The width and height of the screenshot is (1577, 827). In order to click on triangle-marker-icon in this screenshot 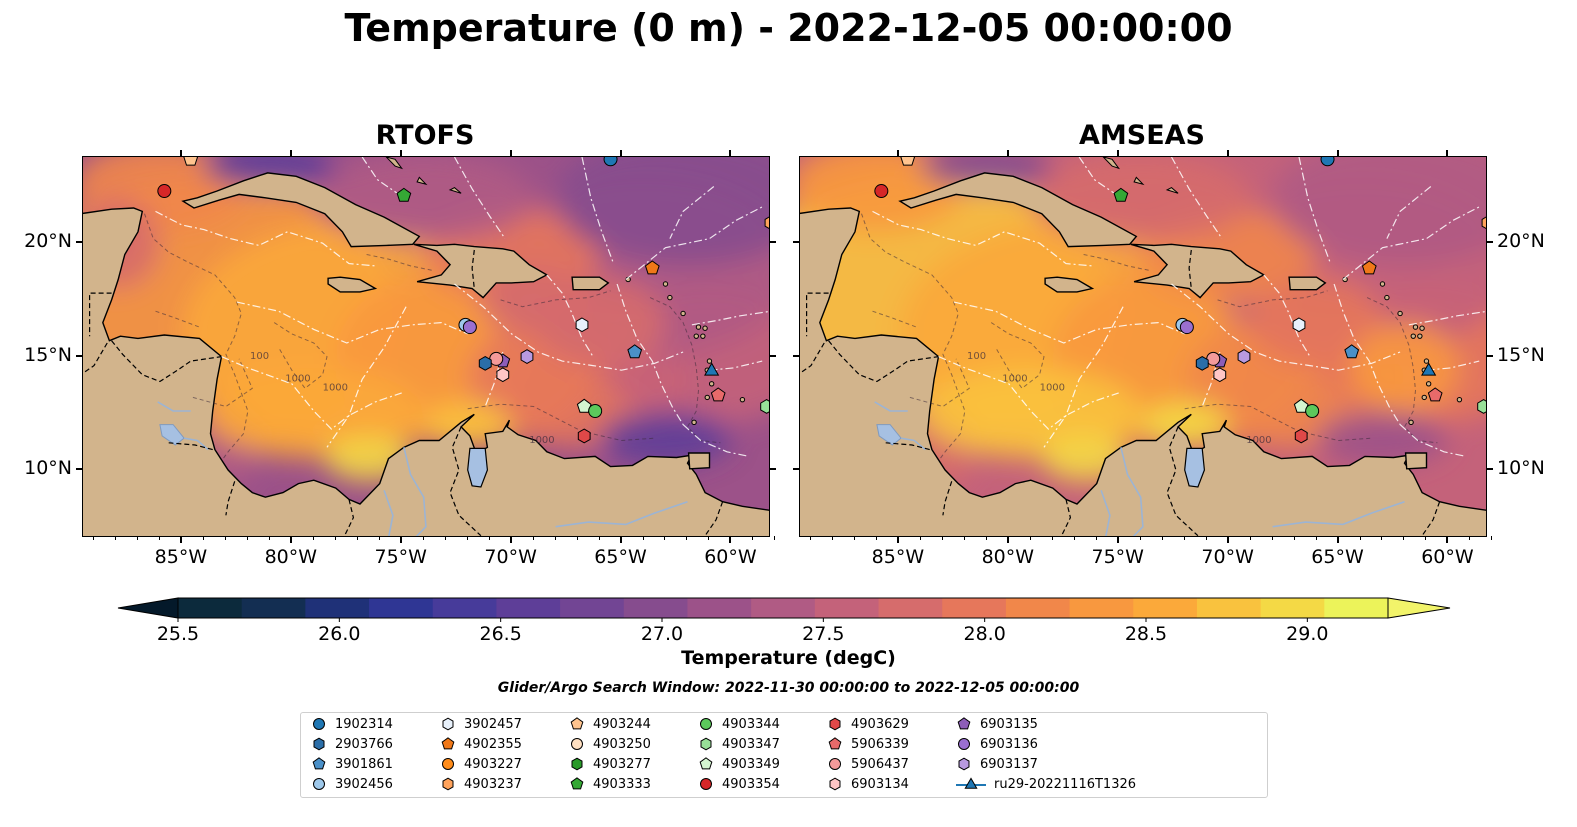, I will do `click(971, 783)`.